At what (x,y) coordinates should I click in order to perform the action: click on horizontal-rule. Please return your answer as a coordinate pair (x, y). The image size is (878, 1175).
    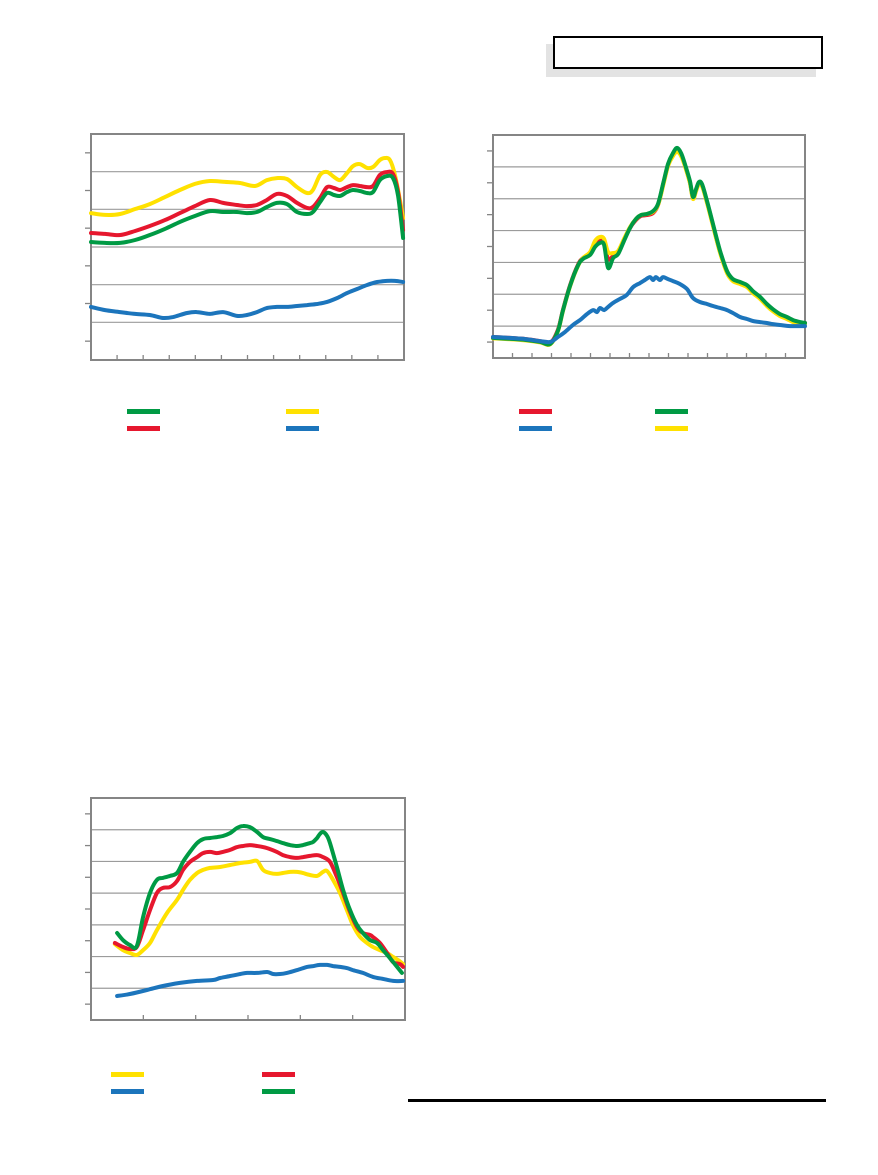
    Looking at the image, I should click on (617, 1100).